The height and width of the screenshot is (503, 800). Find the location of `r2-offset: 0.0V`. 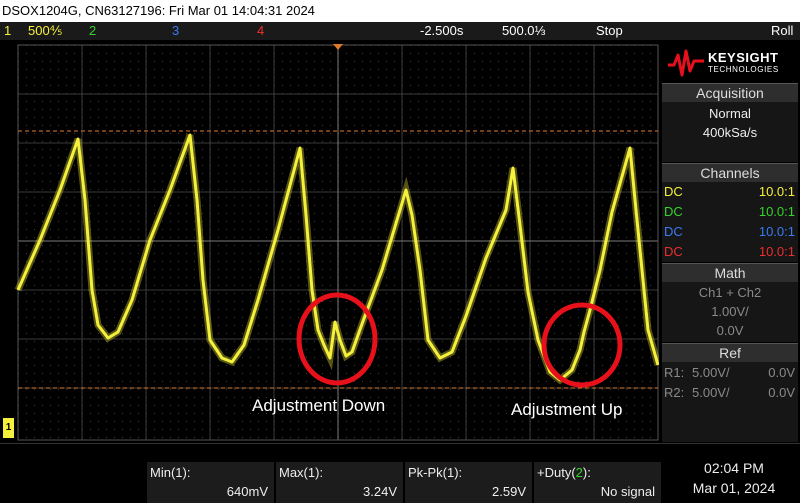

r2-offset: 0.0V is located at coordinates (781, 392).